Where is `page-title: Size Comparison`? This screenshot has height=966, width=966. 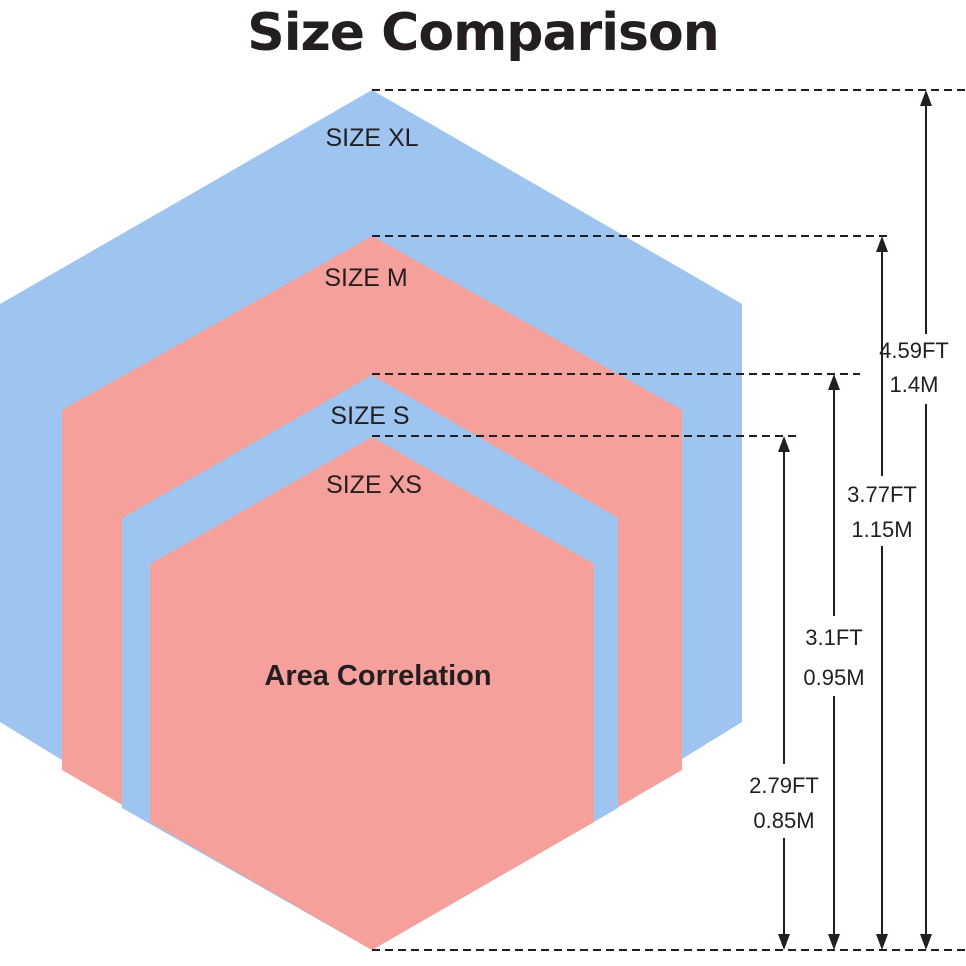
page-title: Size Comparison is located at coordinates (483, 33).